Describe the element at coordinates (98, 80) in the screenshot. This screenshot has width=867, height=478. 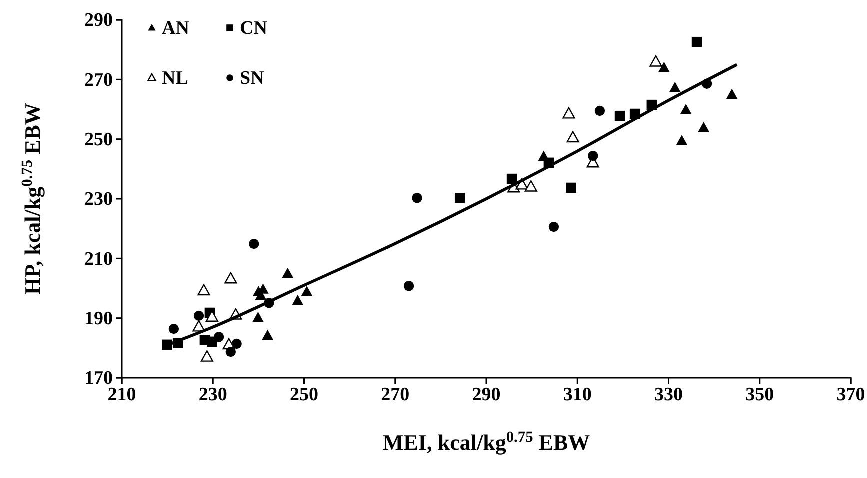
I see `y-tick-label: 270` at that location.